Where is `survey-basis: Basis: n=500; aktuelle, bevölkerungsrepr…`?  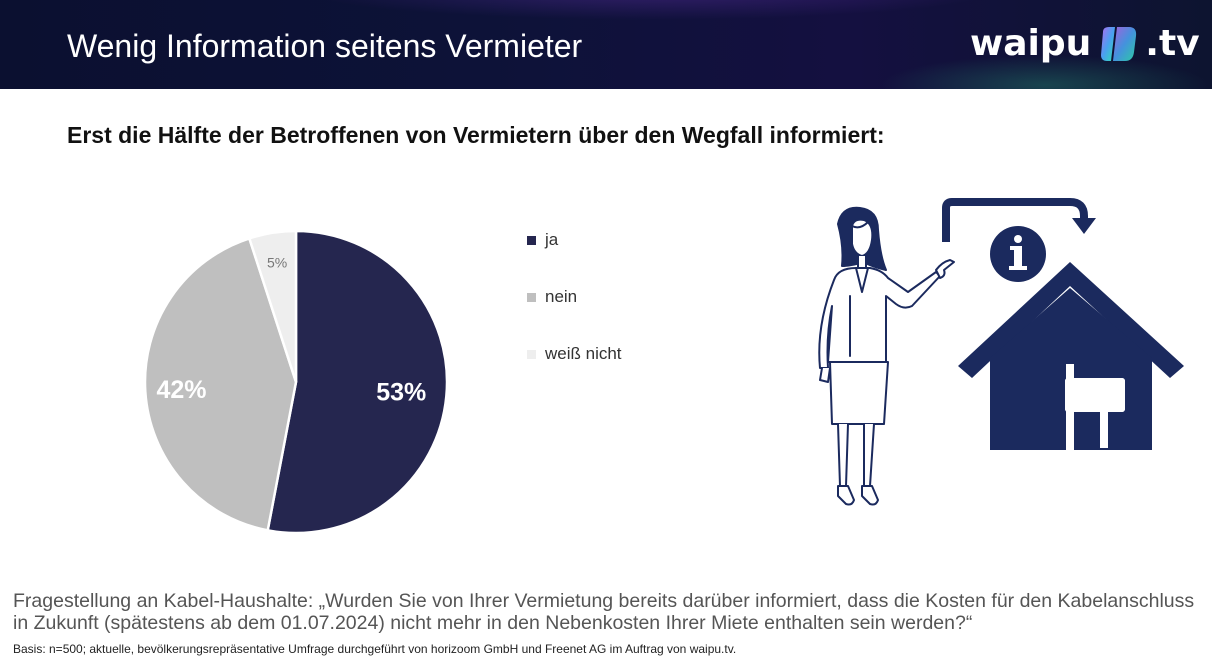
survey-basis: Basis: n=500; aktuelle, bevölkerungsrepr… is located at coordinates (375, 649).